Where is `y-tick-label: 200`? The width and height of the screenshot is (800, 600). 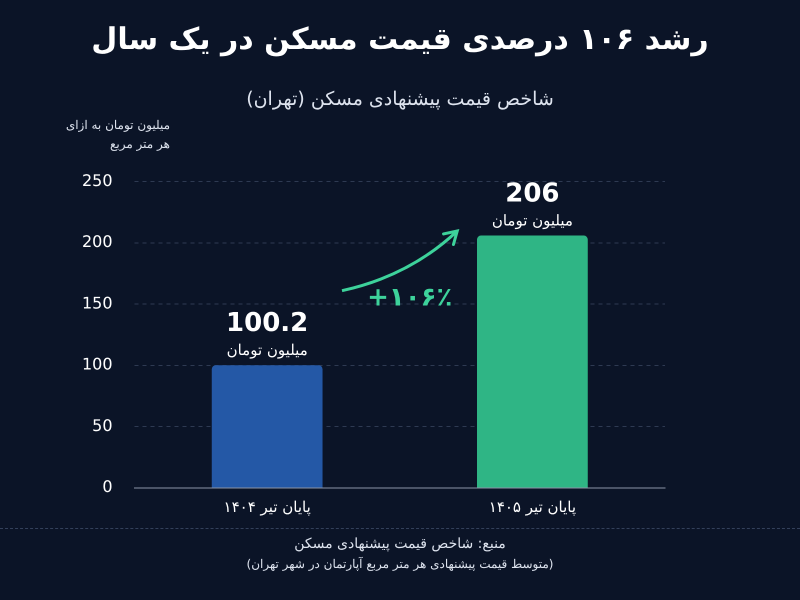
y-tick-label: 200 is located at coordinates (97, 242).